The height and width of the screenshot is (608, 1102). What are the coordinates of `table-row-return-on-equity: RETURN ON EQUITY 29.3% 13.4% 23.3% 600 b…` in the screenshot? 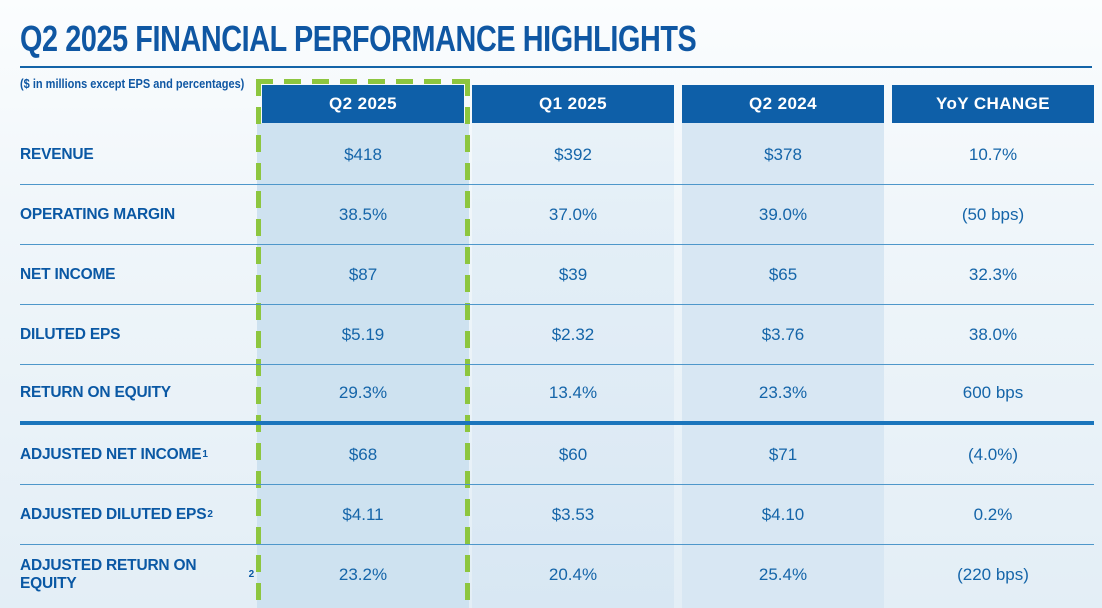 It's located at (557, 395).